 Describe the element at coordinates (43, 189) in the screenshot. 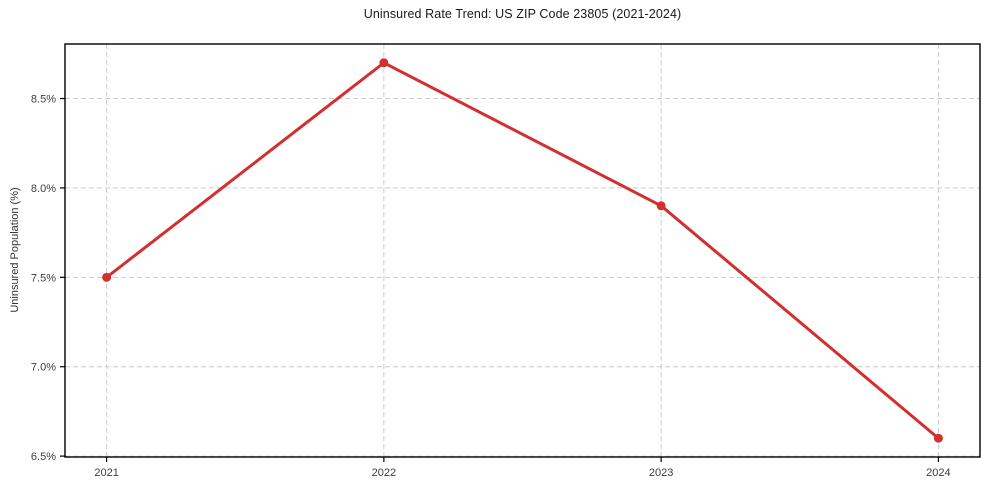

I see `y-tick-label: 8.0%` at that location.